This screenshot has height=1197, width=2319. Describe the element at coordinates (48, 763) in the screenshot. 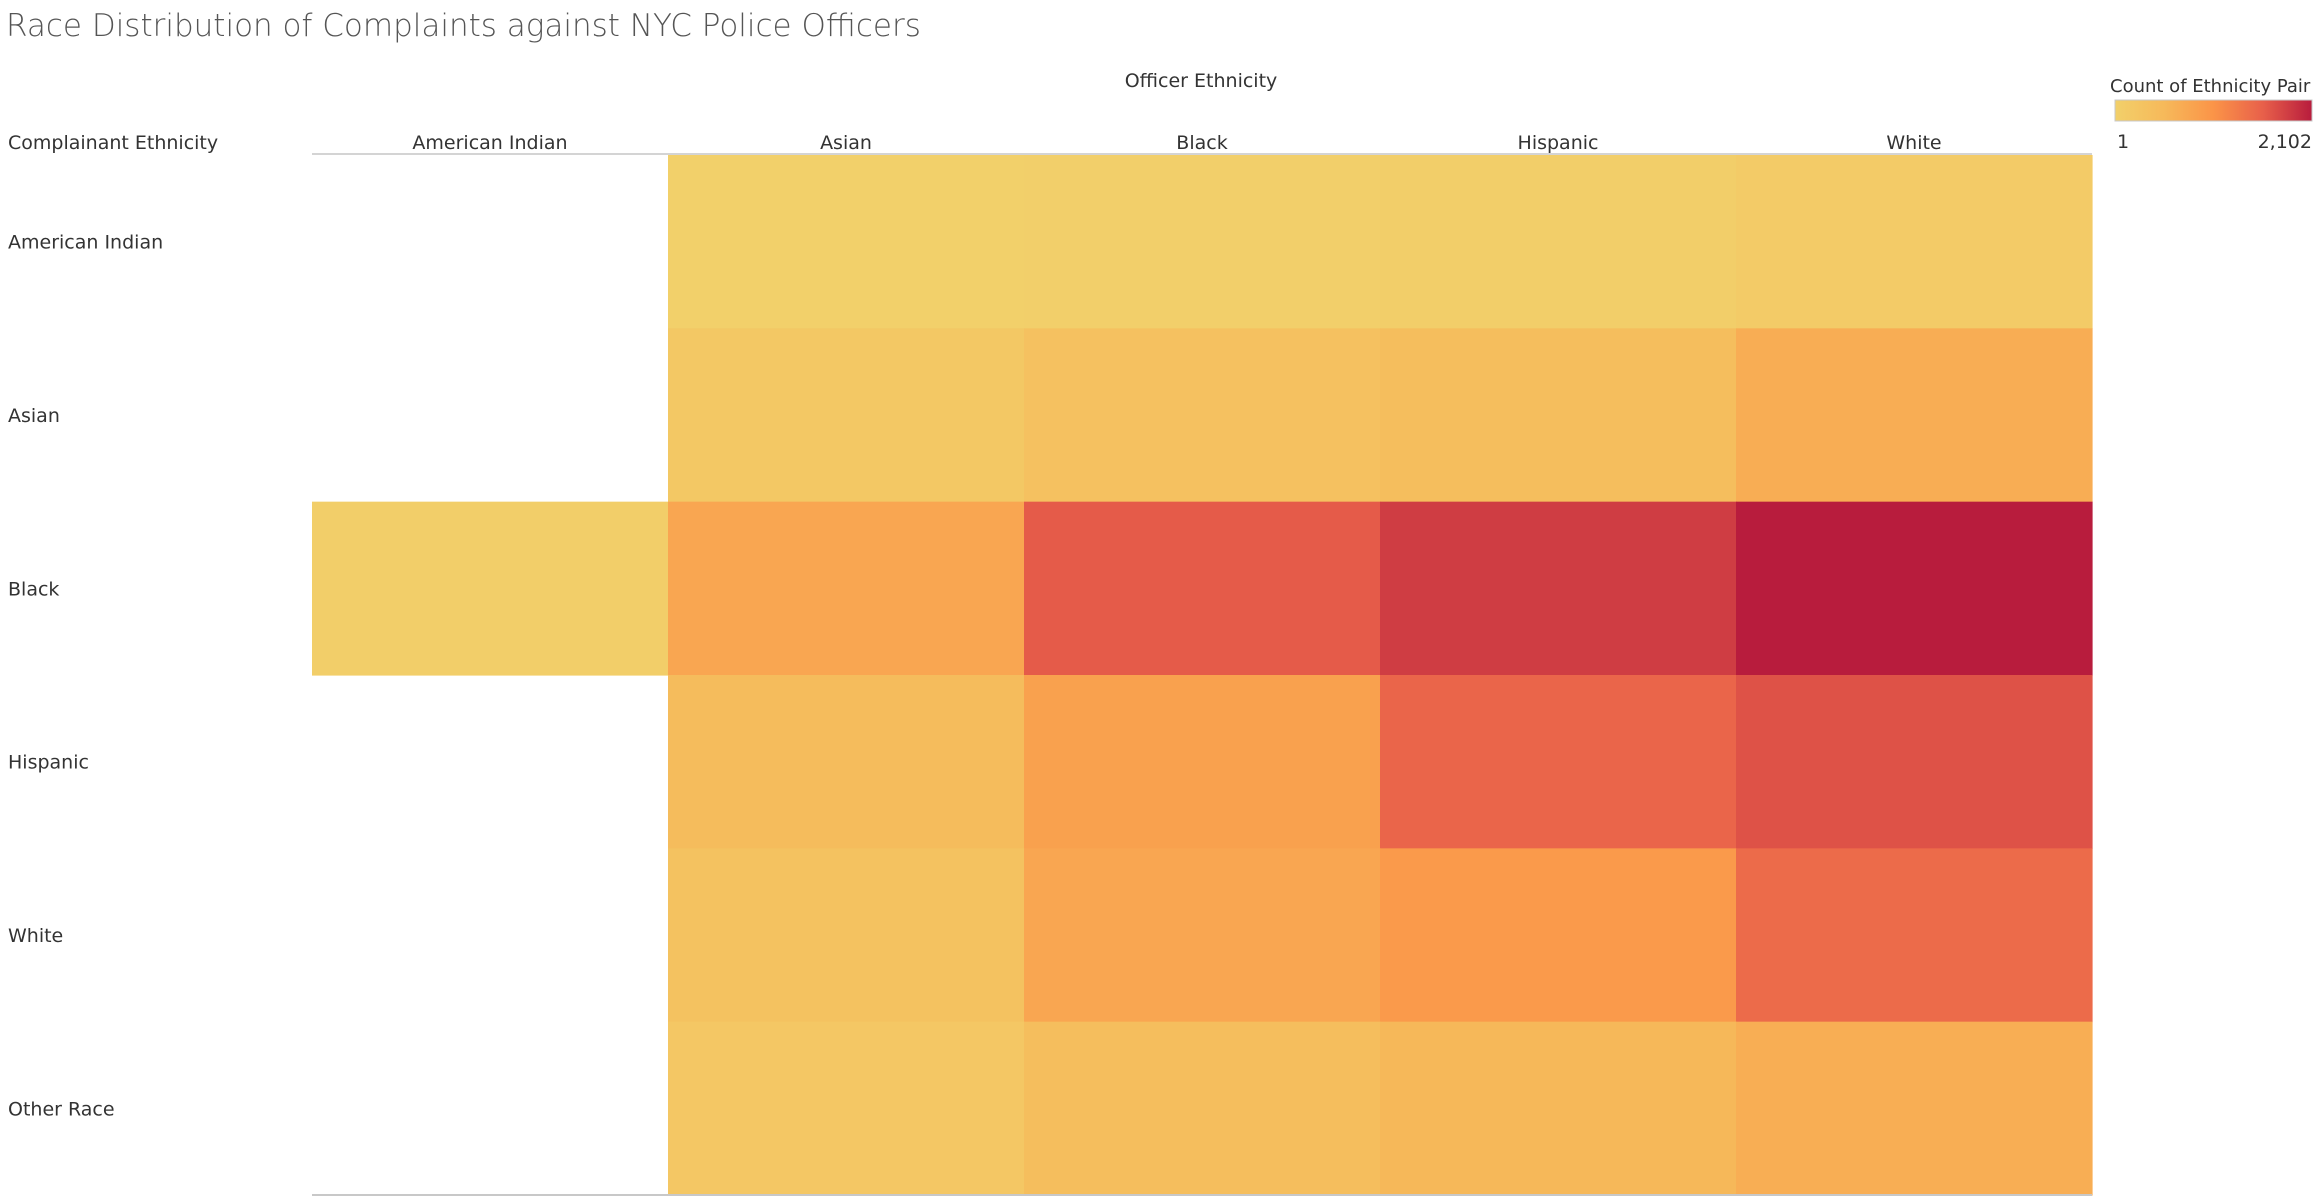

I see `row-label-hispanic: Hispanic` at that location.